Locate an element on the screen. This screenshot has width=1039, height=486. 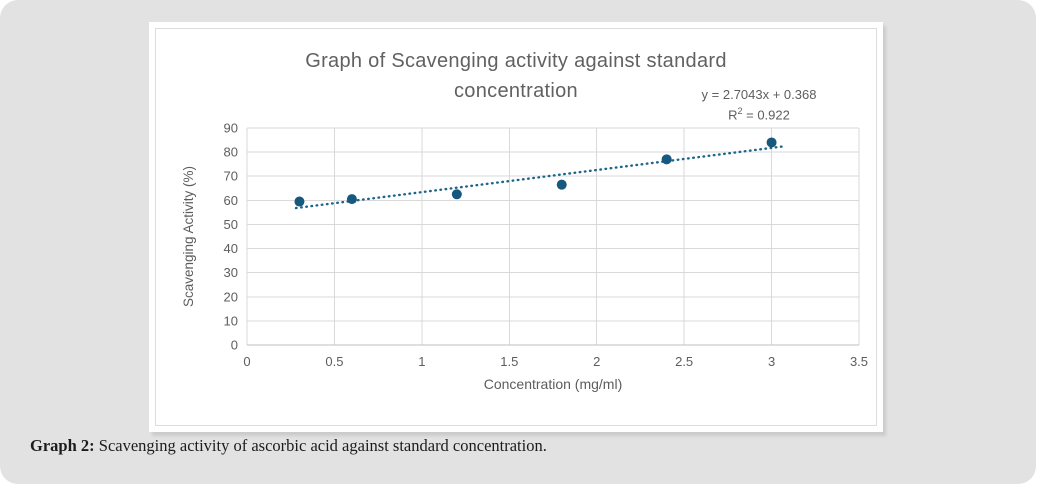
y-tick-label: 30 is located at coordinates (231, 272).